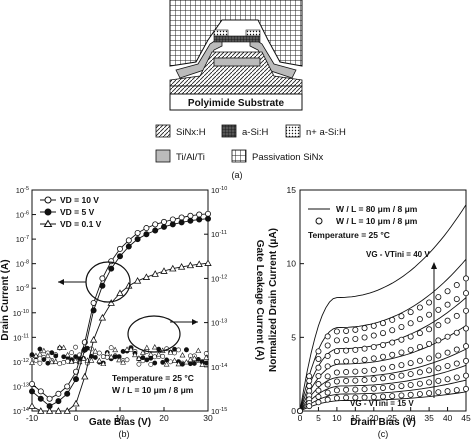 The height and width of the screenshot is (439, 474). Describe the element at coordinates (21, 411) in the screenshot. I see `y-tick-label-left-b: 10-14` at that location.